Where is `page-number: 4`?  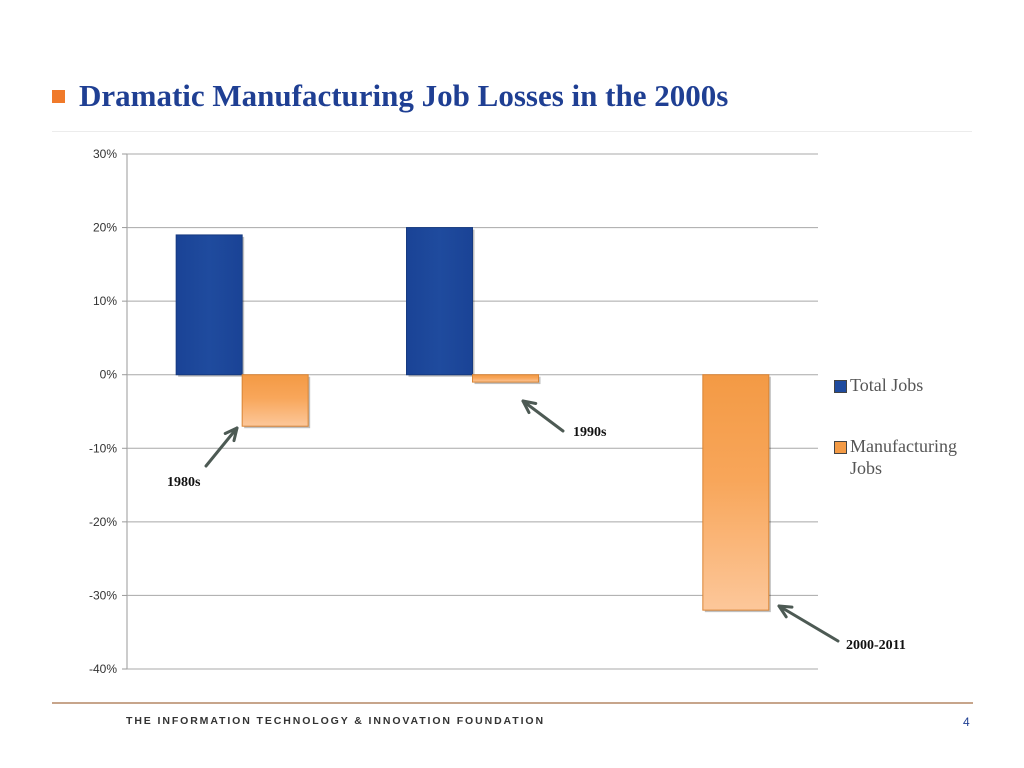
page-number: 4 is located at coordinates (966, 722).